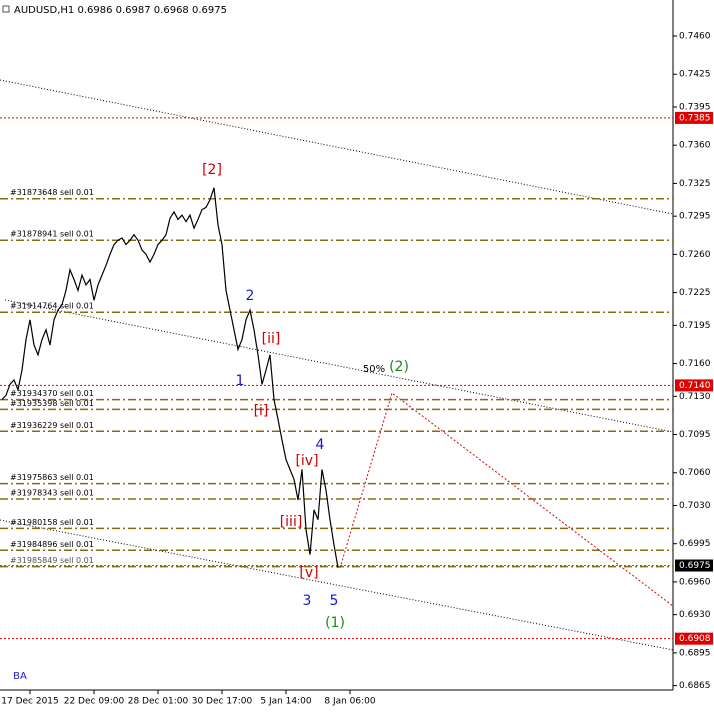 The image size is (714, 712). Describe the element at coordinates (306, 461) in the screenshot. I see `wave-label: [iv]` at that location.